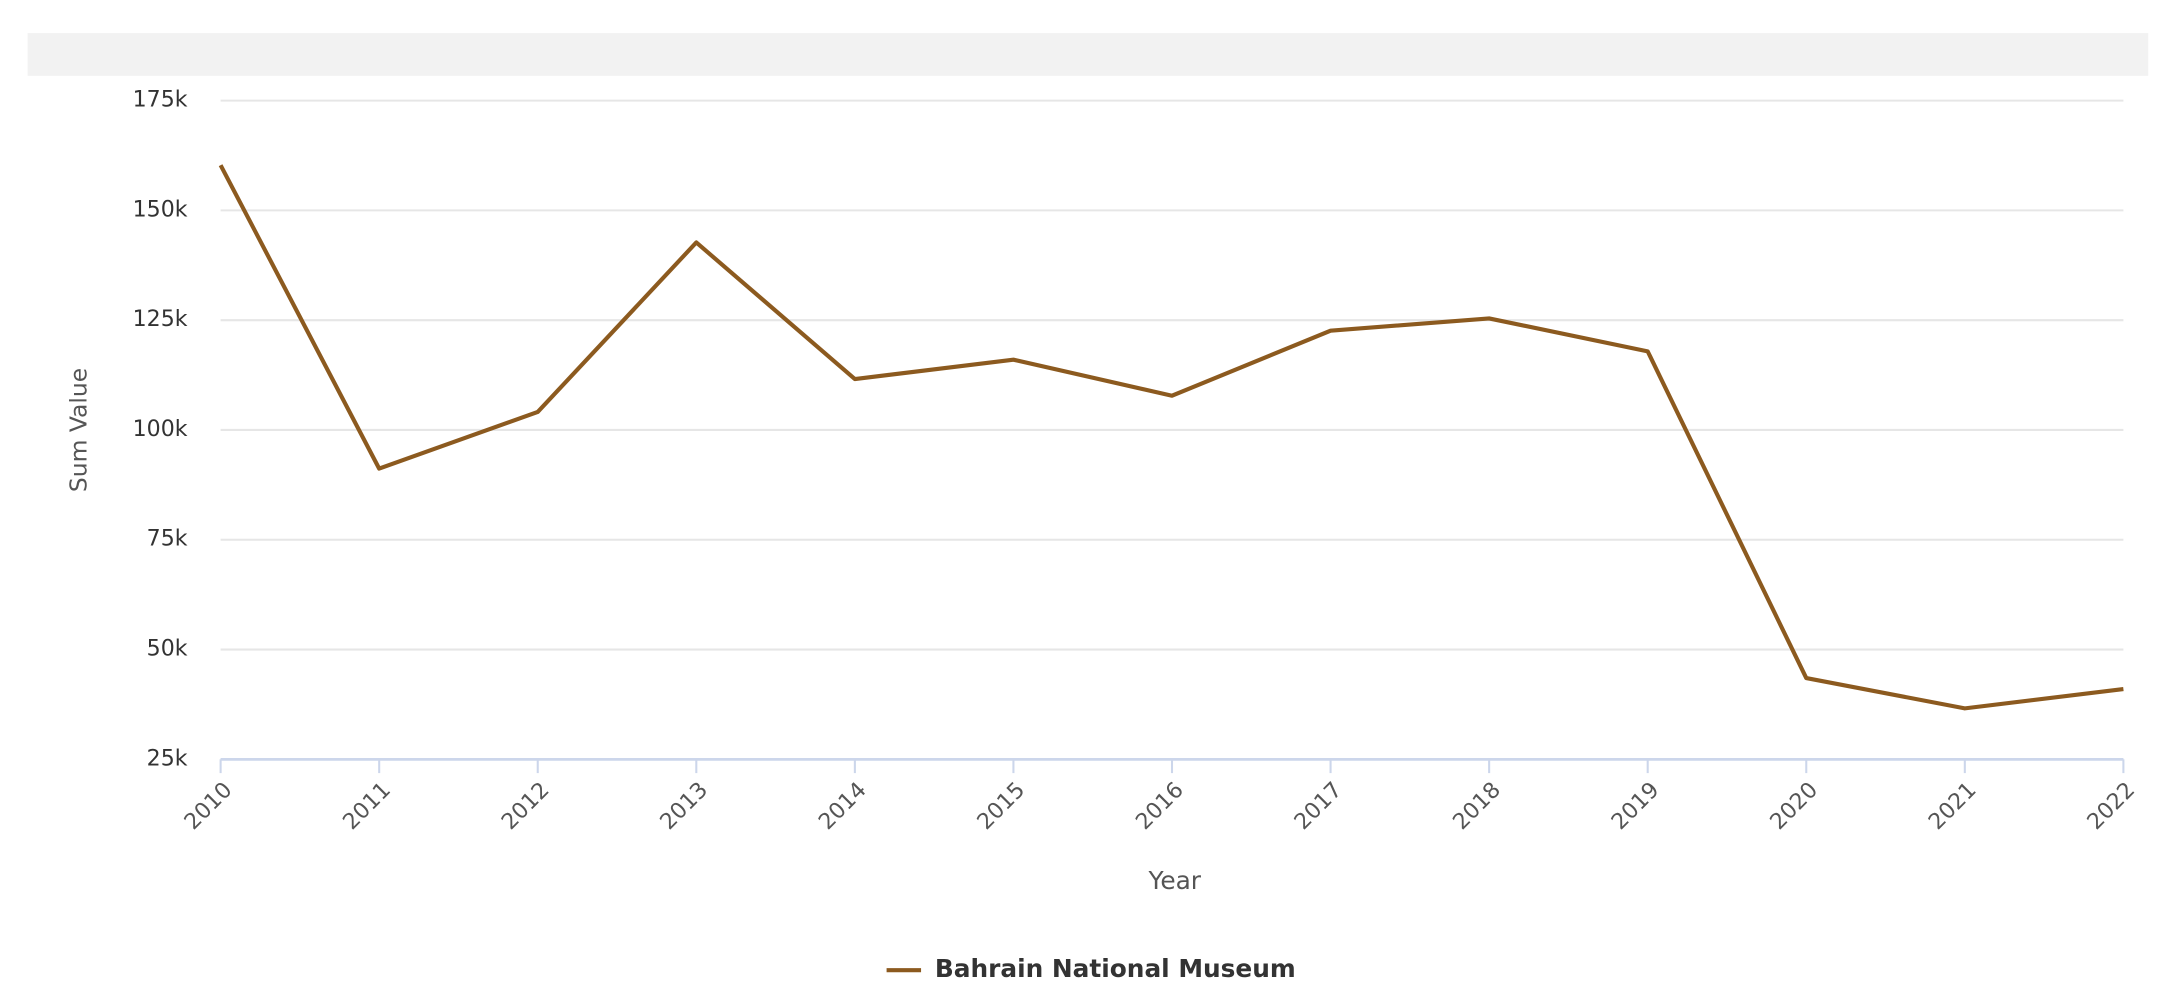 Image resolution: width=2162 pixels, height=1006 pixels. What do you see at coordinates (367, 806) in the screenshot?
I see `x-tick-label: 2011` at bounding box center [367, 806].